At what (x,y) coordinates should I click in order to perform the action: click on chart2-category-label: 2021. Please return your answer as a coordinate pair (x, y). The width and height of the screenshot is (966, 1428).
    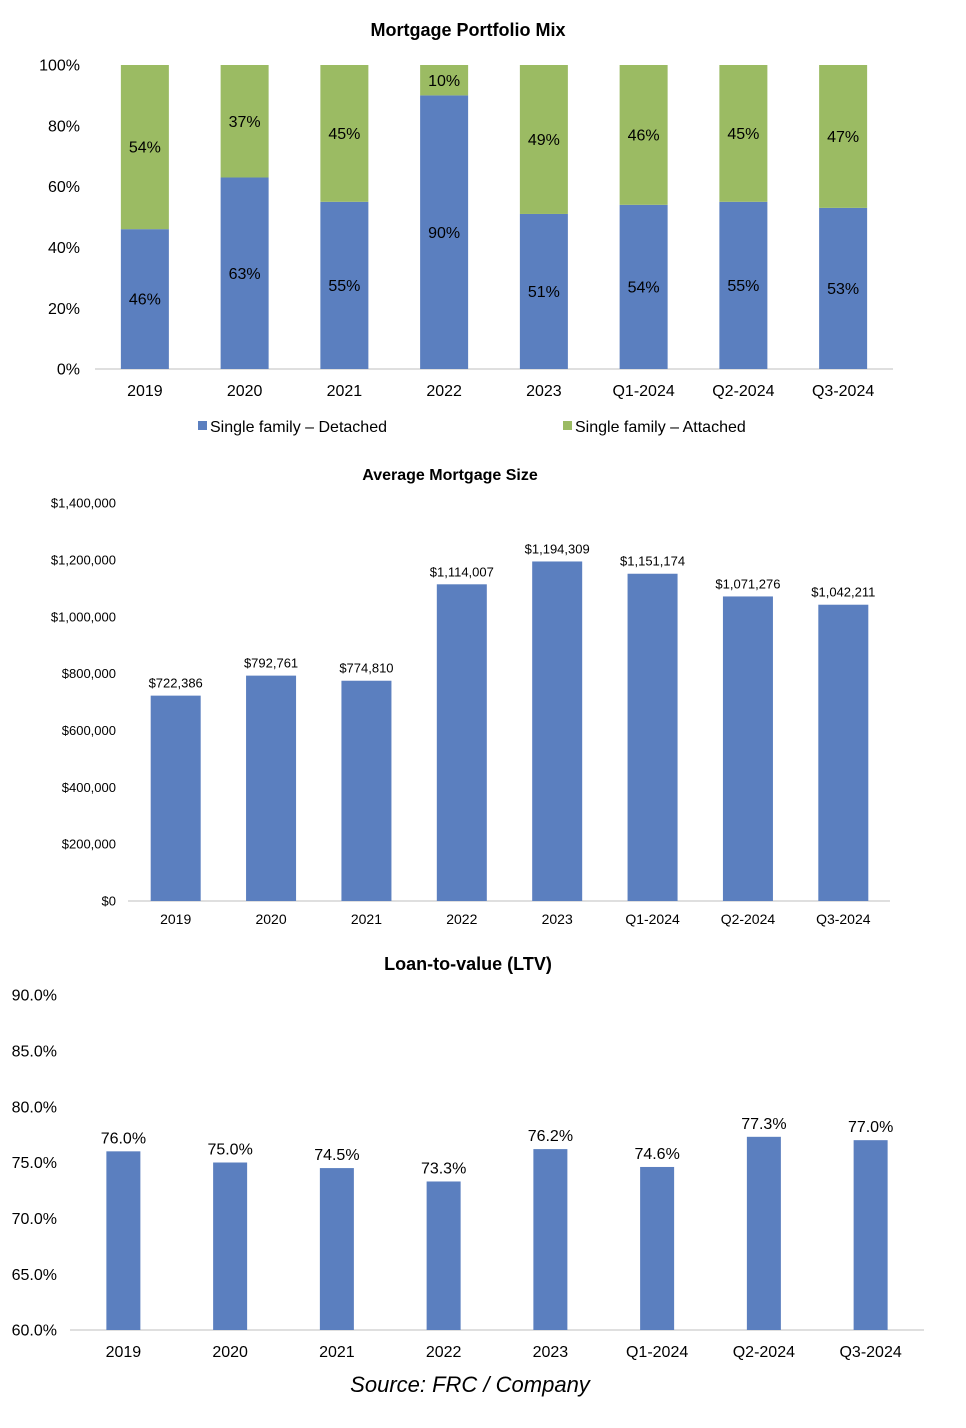
    Looking at the image, I should click on (366, 919).